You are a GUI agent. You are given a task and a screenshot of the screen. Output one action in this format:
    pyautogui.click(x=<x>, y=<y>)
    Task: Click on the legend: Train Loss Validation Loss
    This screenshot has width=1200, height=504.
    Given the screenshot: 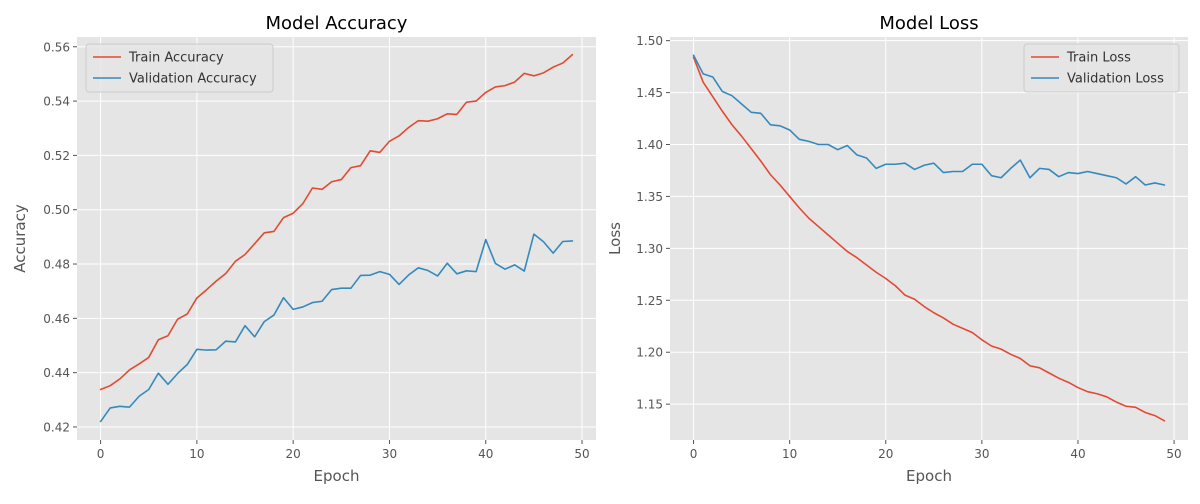 What is the action you would take?
    pyautogui.click(x=1101, y=68)
    